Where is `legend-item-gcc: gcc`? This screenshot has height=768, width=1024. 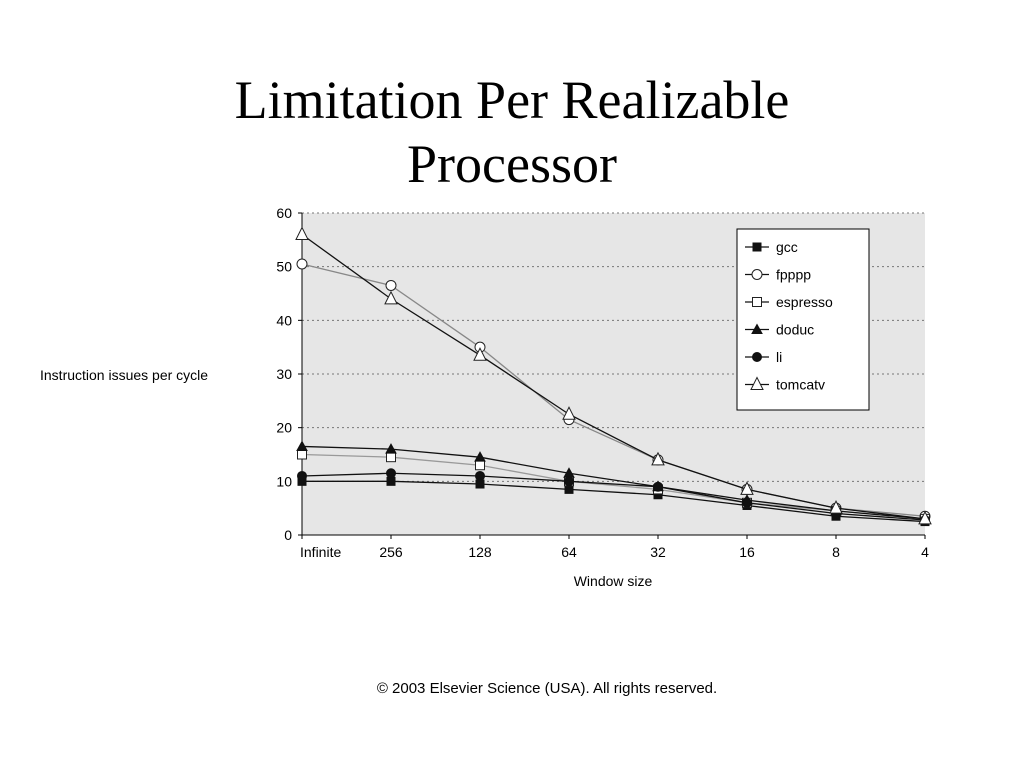 legend-item-gcc: gcc is located at coordinates (771, 247).